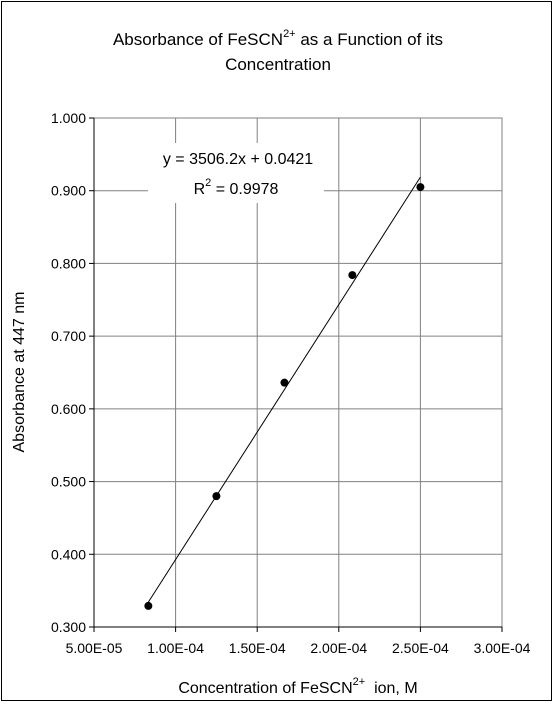 Image resolution: width=555 pixels, height=704 pixels. Describe the element at coordinates (68, 118) in the screenshot. I see `y-tick-label: 1.000` at that location.